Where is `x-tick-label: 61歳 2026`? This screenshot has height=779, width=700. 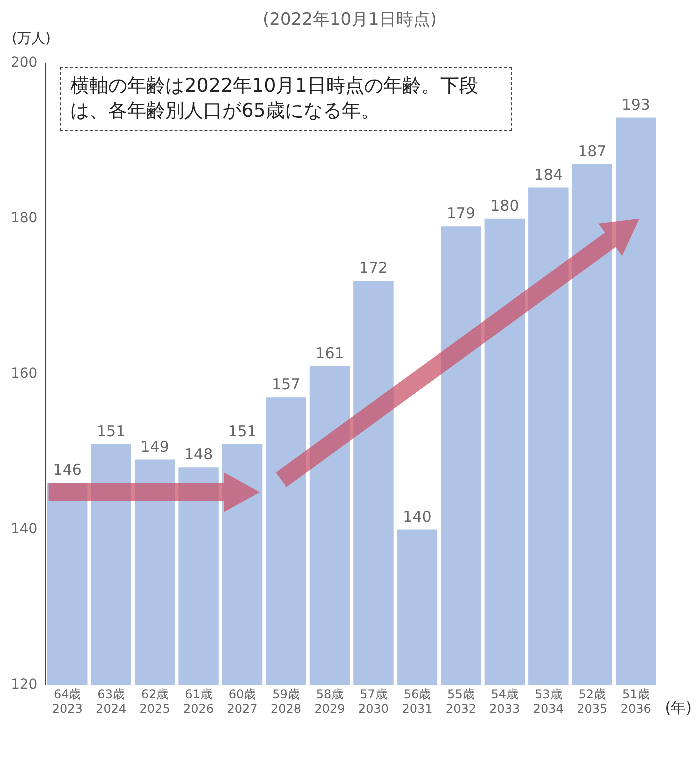
x-tick-label: 61歳 2026 is located at coordinates (199, 702).